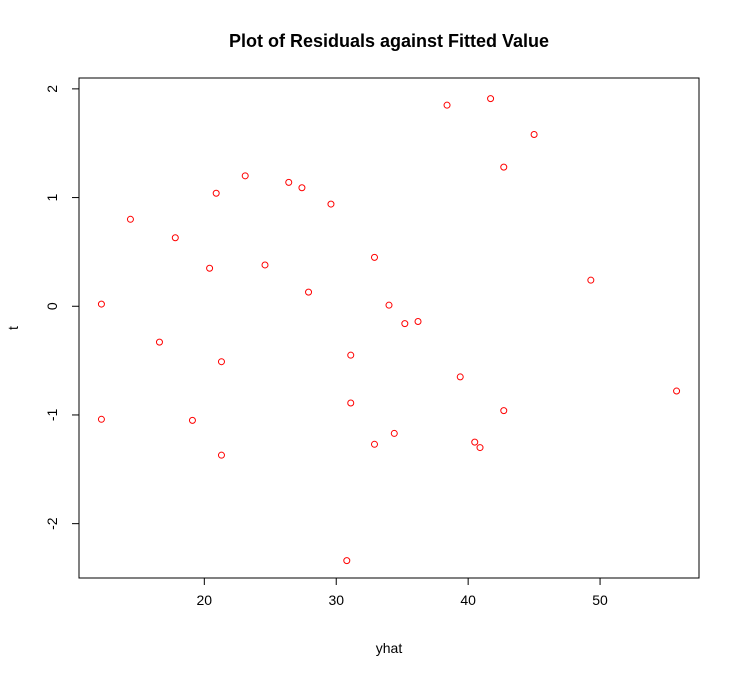  I want to click on y-axis-label: t, so click(13, 328).